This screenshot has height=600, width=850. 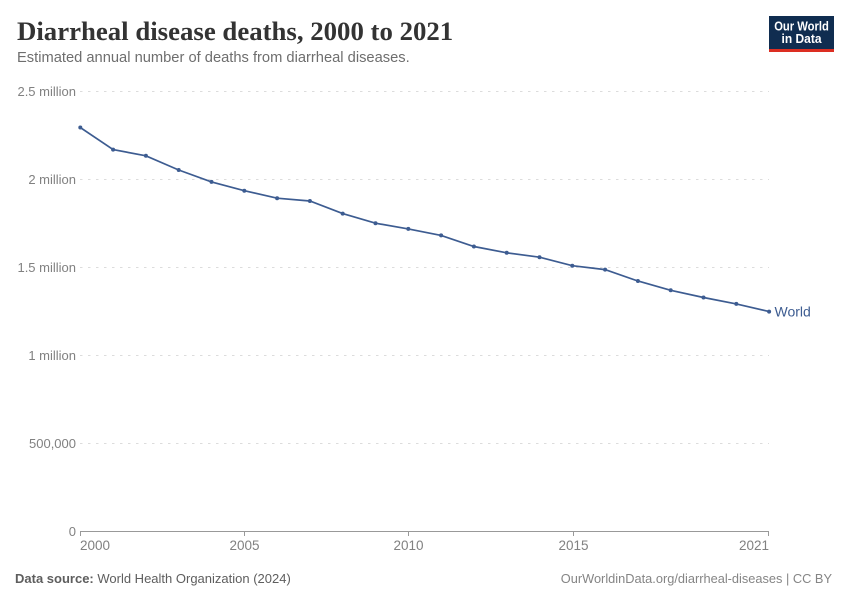 I want to click on svg-text: 2010, so click(x=408, y=545).